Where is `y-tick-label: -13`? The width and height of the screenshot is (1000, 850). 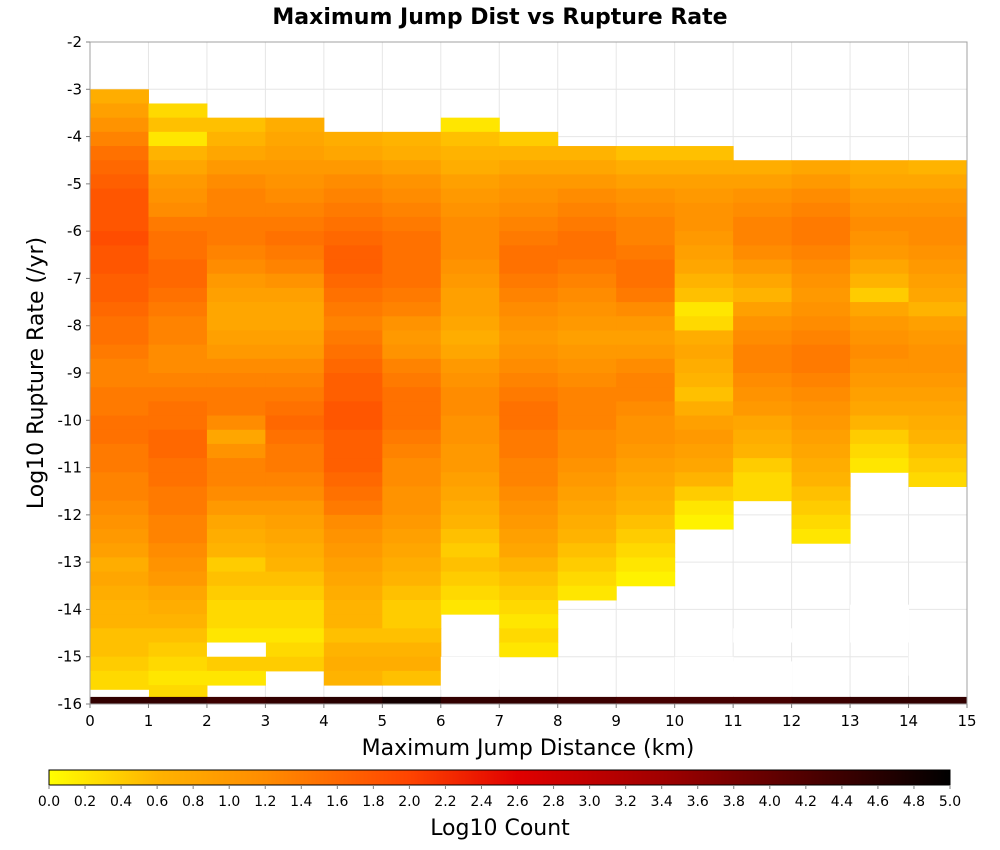
y-tick-label: -13 is located at coordinates (70, 562).